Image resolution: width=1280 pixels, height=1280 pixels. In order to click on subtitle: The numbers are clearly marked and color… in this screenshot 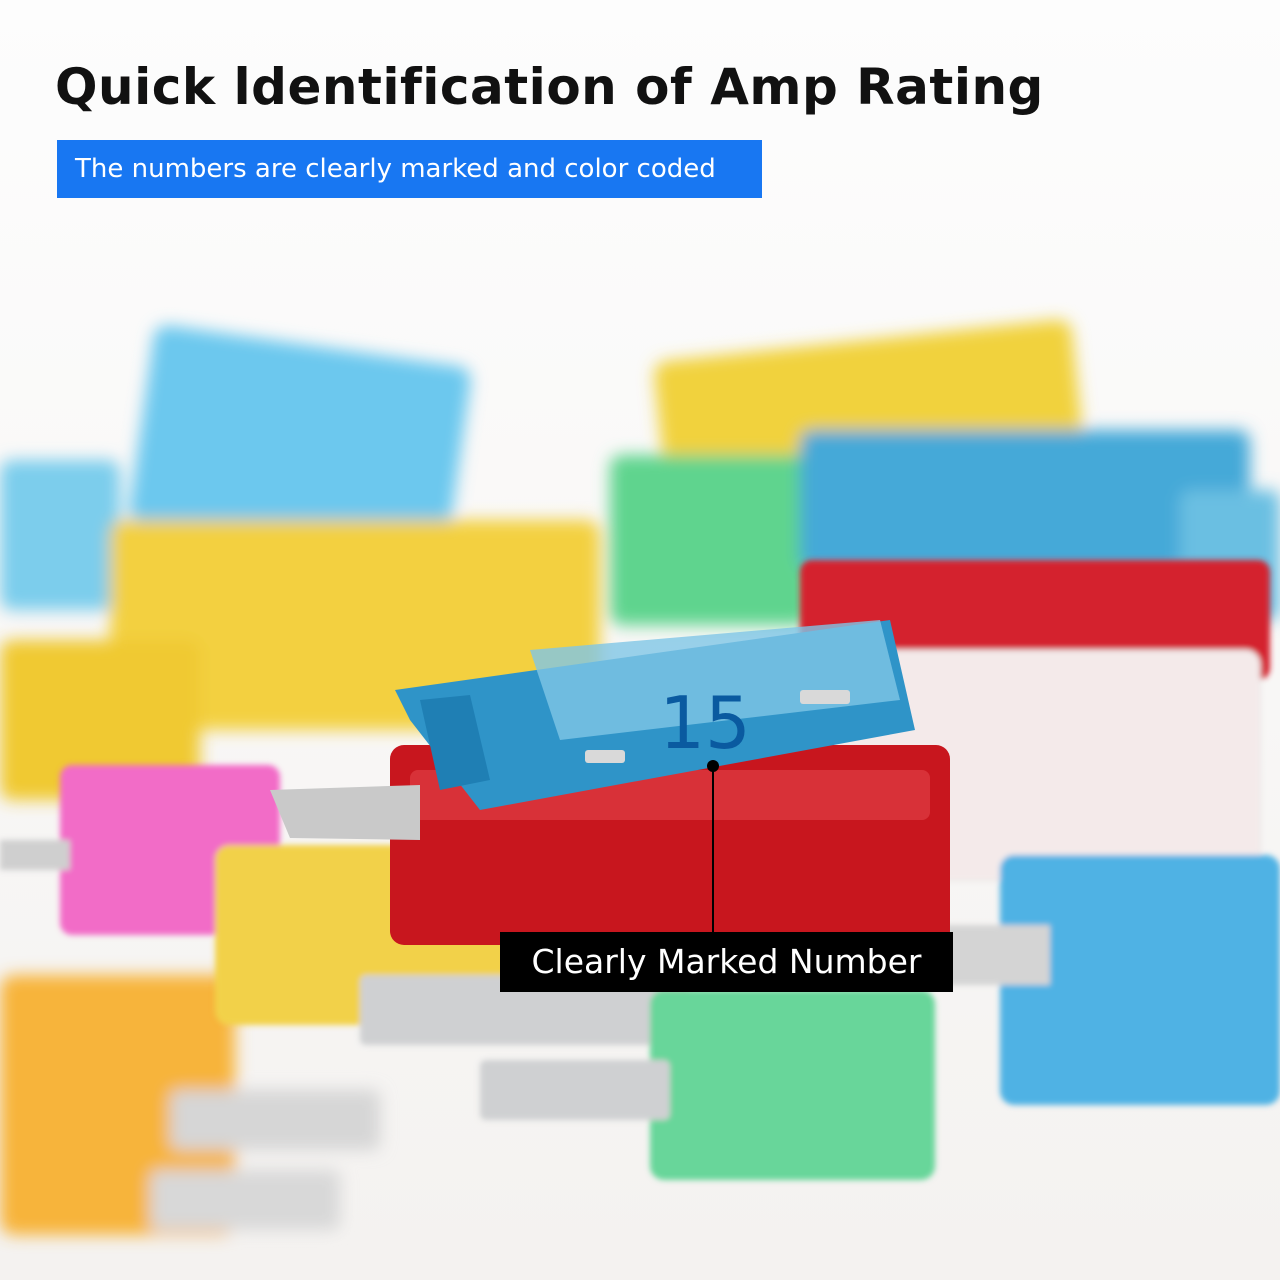, I will do `click(409, 169)`.